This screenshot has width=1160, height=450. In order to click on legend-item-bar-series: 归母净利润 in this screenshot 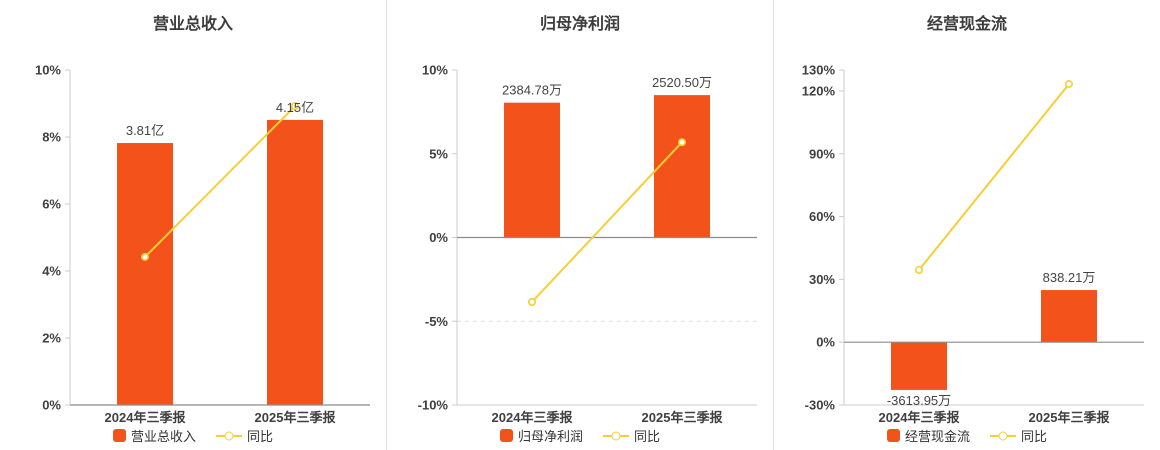, I will do `click(541, 435)`.